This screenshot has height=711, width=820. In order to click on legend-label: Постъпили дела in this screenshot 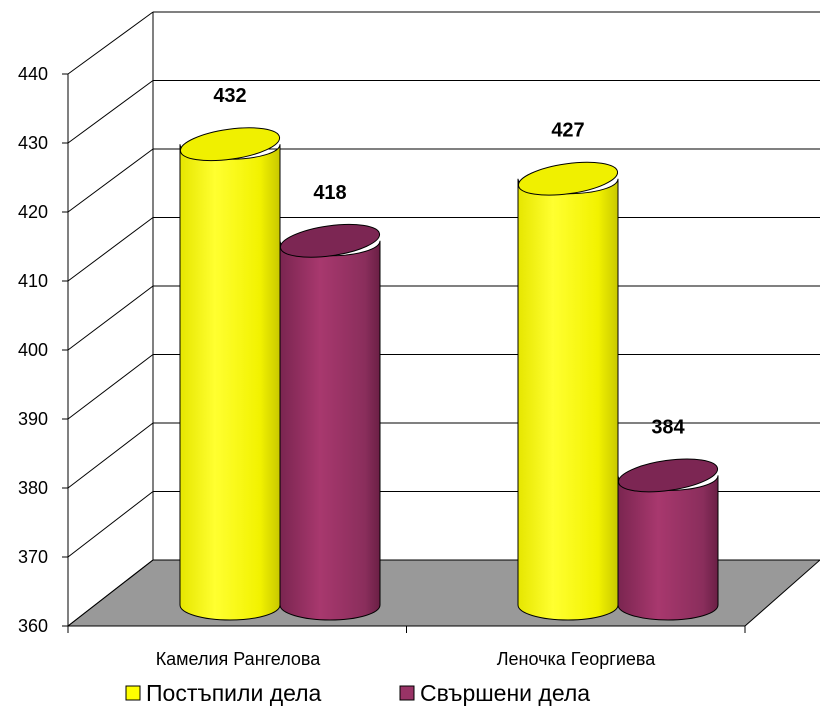, I will do `click(234, 693)`.